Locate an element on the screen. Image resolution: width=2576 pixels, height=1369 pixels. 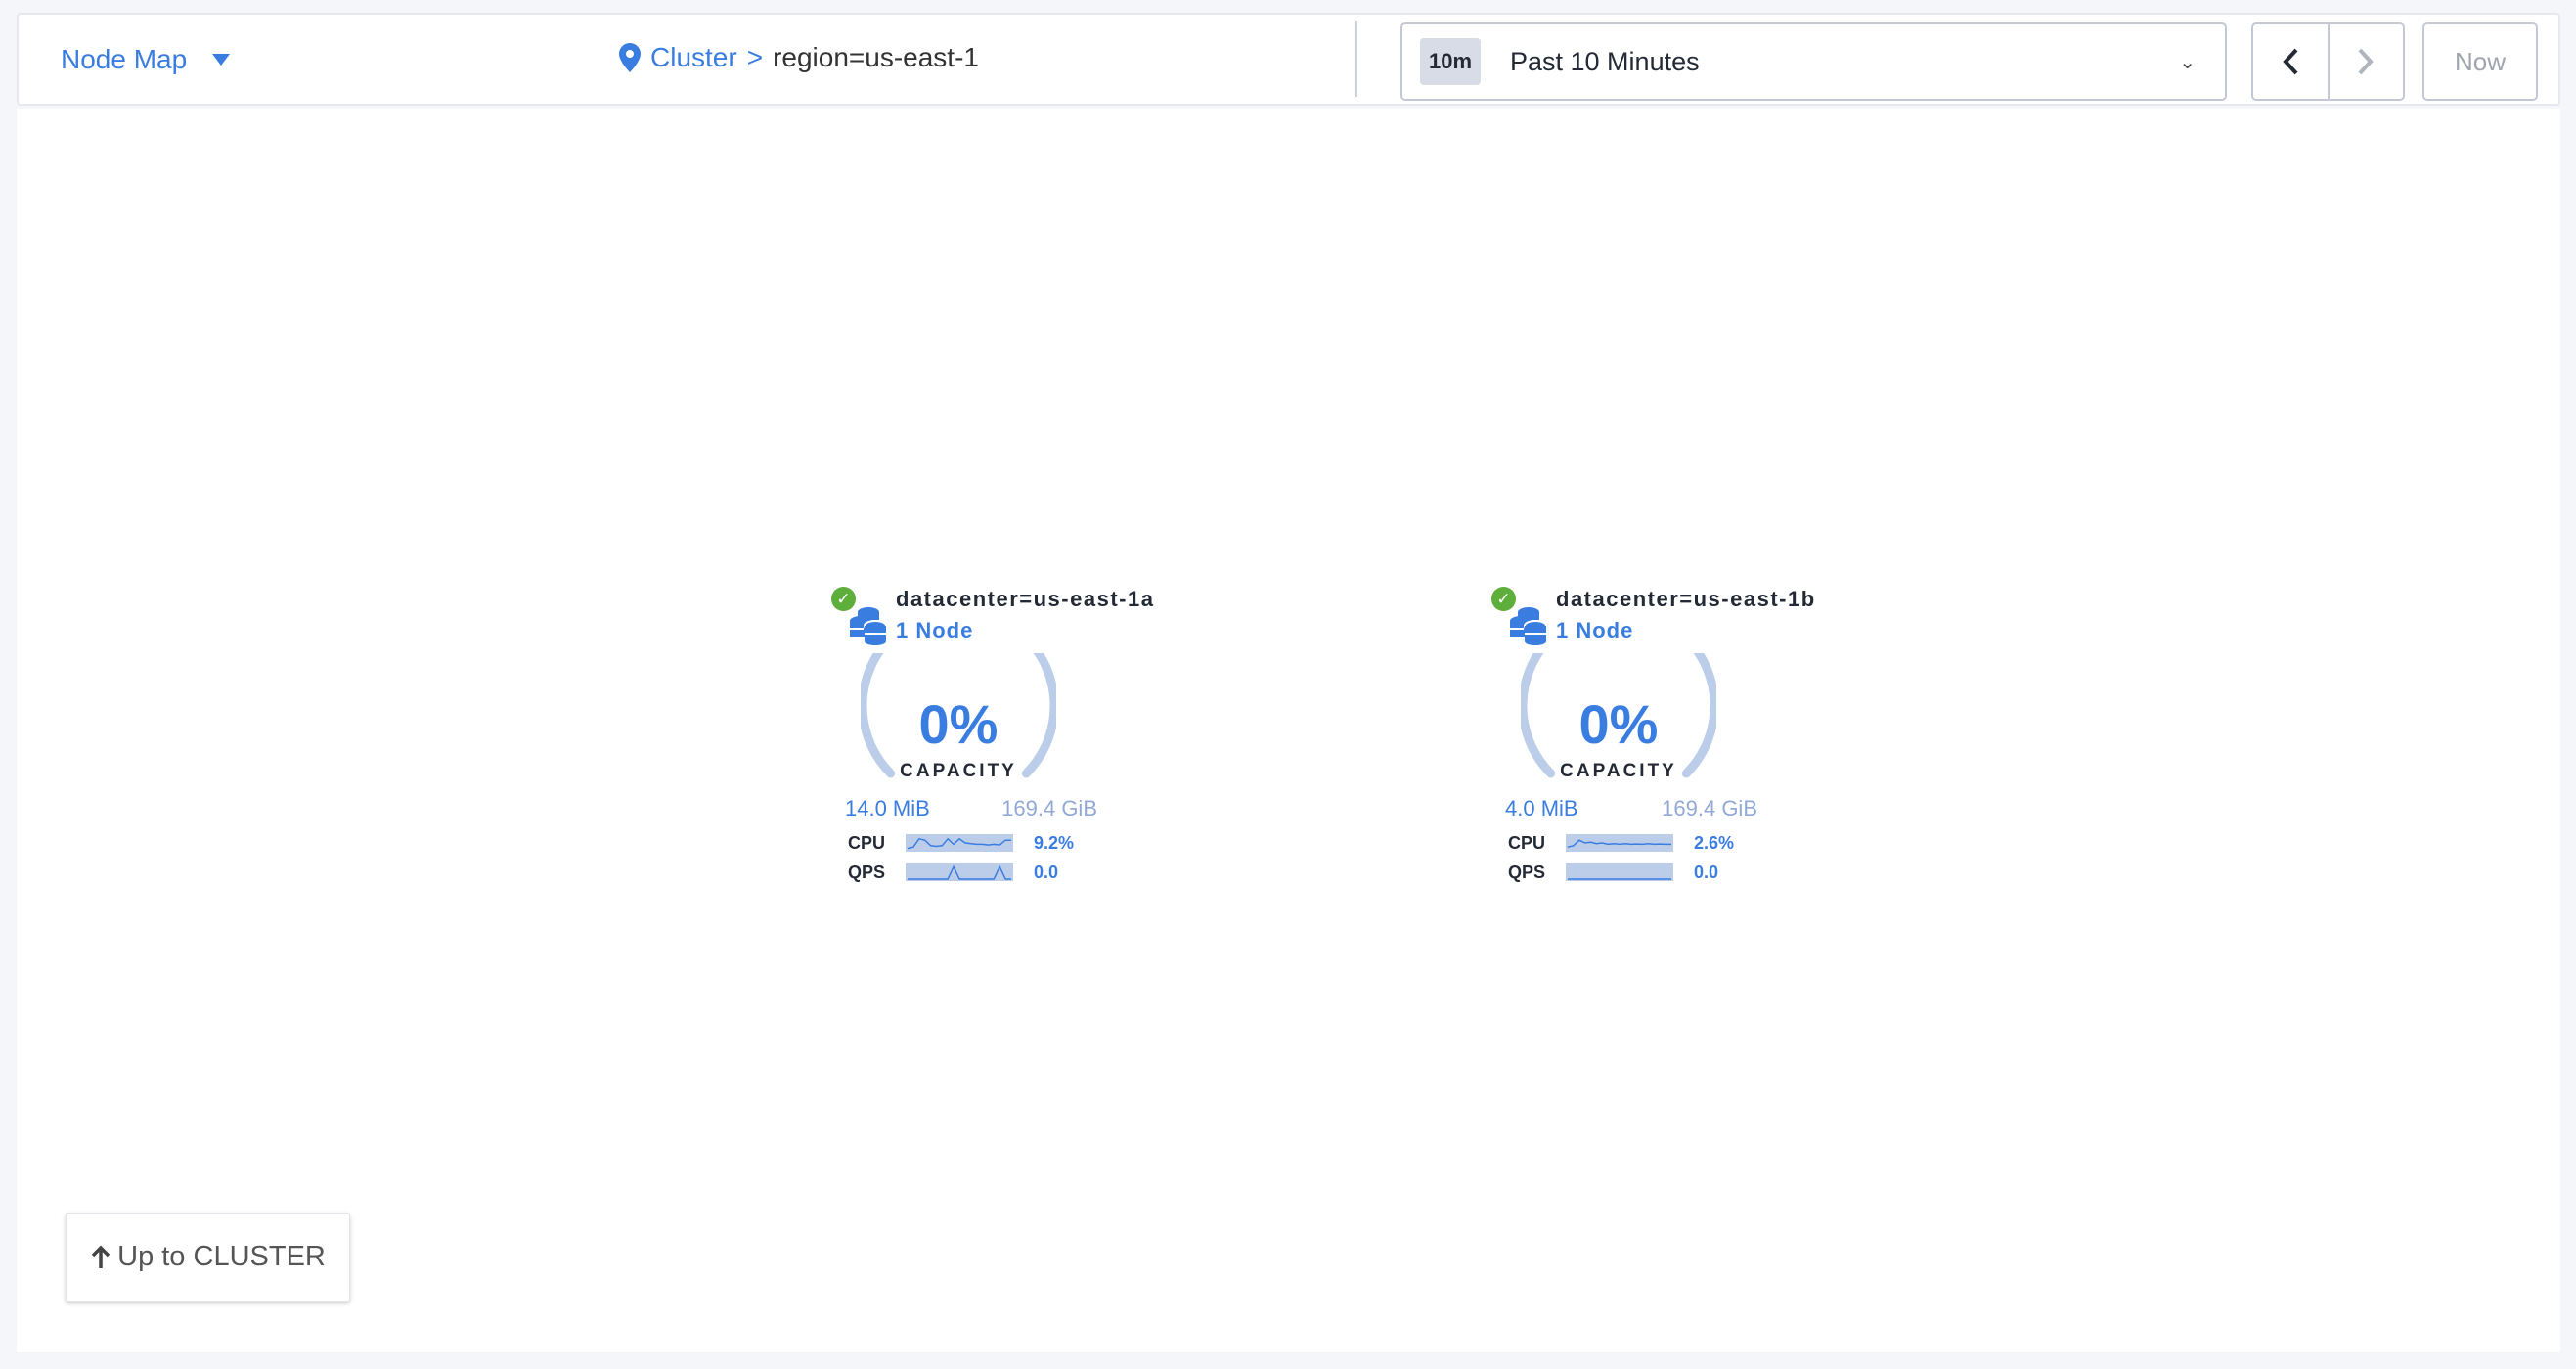
time-range-badge: 10m is located at coordinates (1450, 62).